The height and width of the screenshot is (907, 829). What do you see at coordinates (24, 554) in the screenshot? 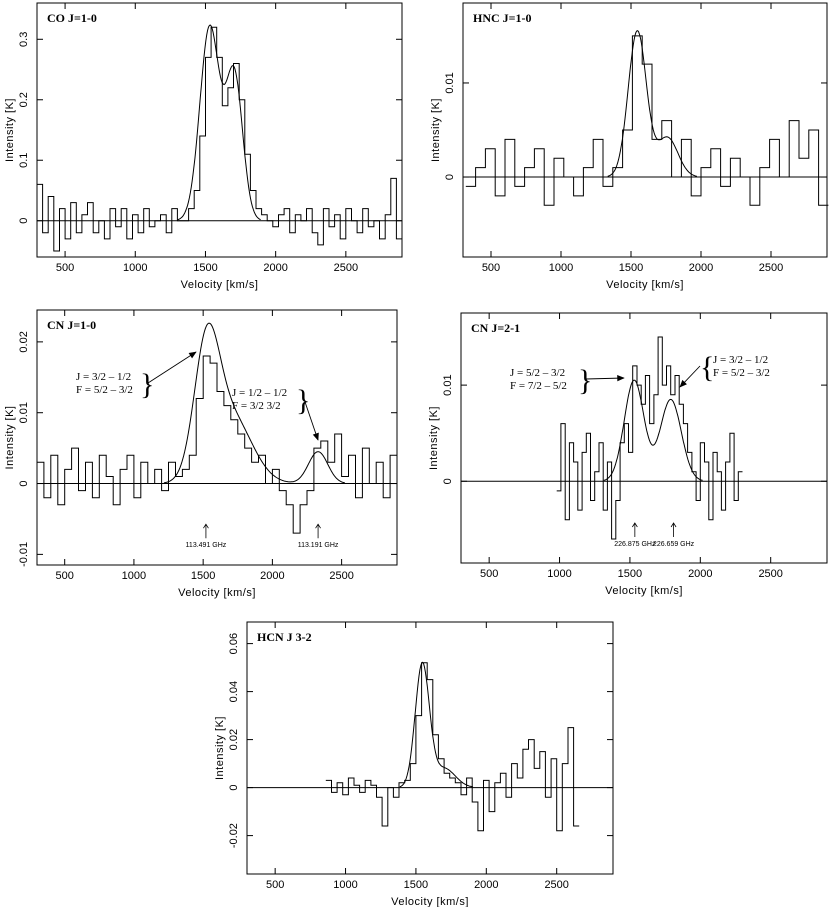
I see `y-tick-label: -0.01` at bounding box center [24, 554].